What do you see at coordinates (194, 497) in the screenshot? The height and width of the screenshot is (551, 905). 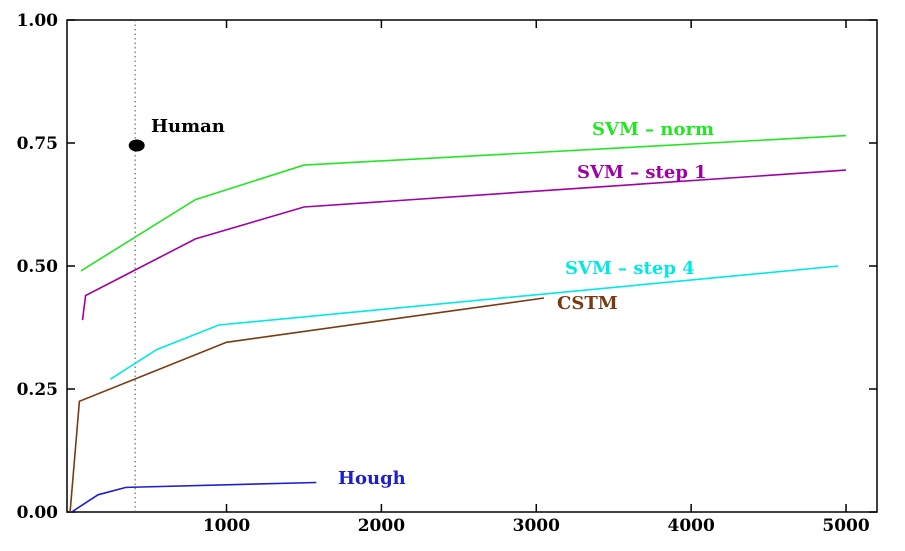 I see `series-line-hough` at bounding box center [194, 497].